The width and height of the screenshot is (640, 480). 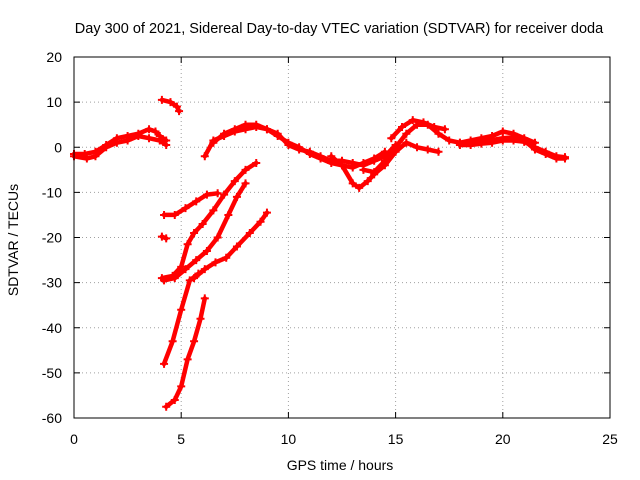 I want to click on x-tick-label: 25, so click(x=610, y=439).